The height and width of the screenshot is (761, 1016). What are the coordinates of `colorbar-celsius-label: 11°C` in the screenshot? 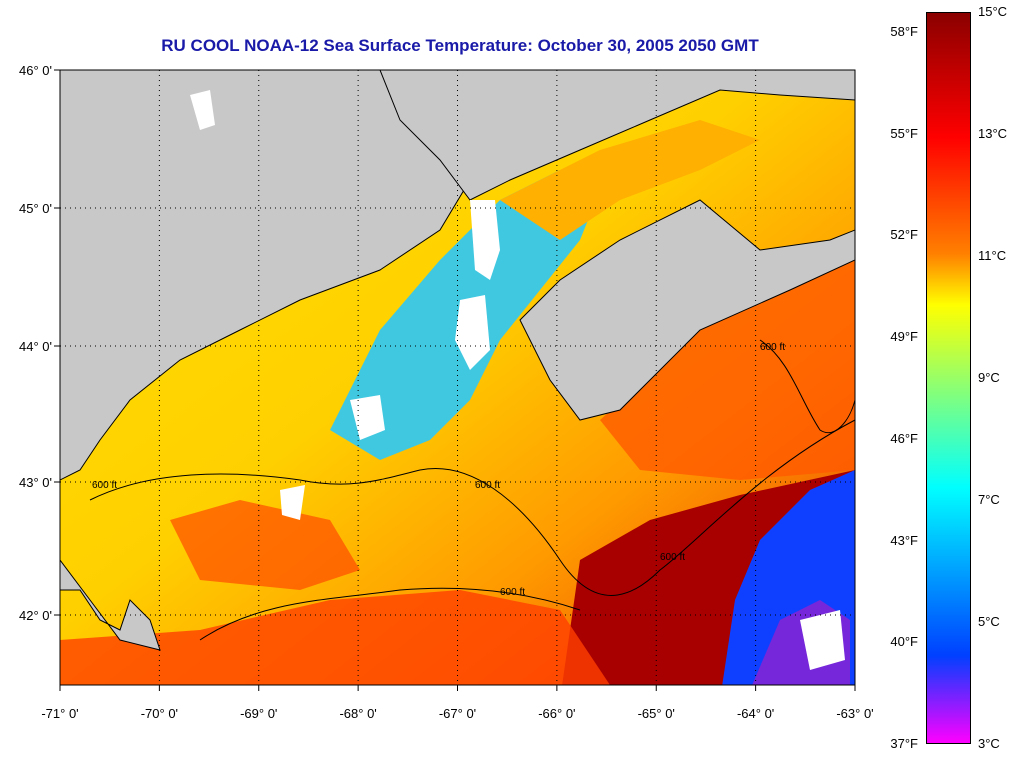 It's located at (992, 255).